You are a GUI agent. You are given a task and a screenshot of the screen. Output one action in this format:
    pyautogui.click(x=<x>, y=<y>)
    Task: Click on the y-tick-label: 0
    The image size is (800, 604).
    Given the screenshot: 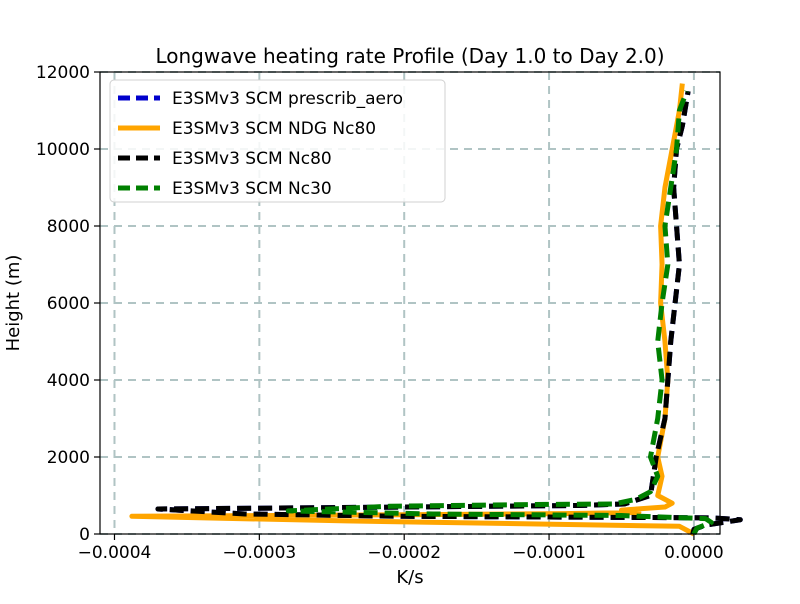 What is the action you would take?
    pyautogui.click(x=84, y=535)
    